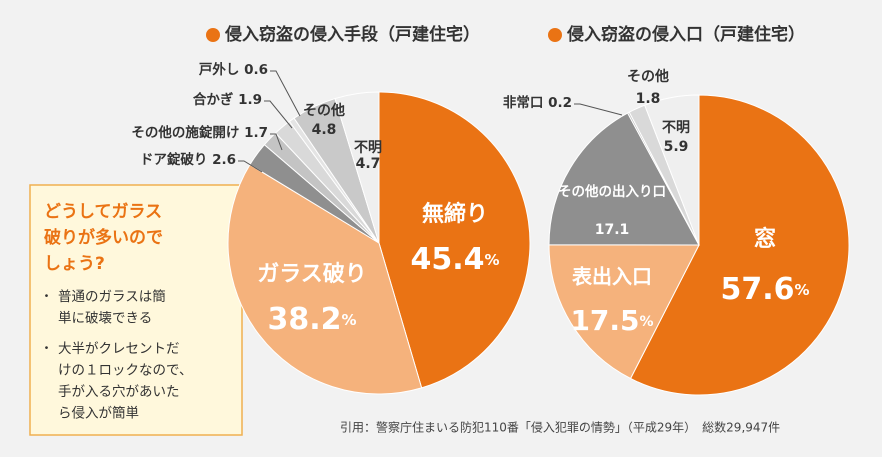  I want to click on category: 非常口, so click(523, 102).